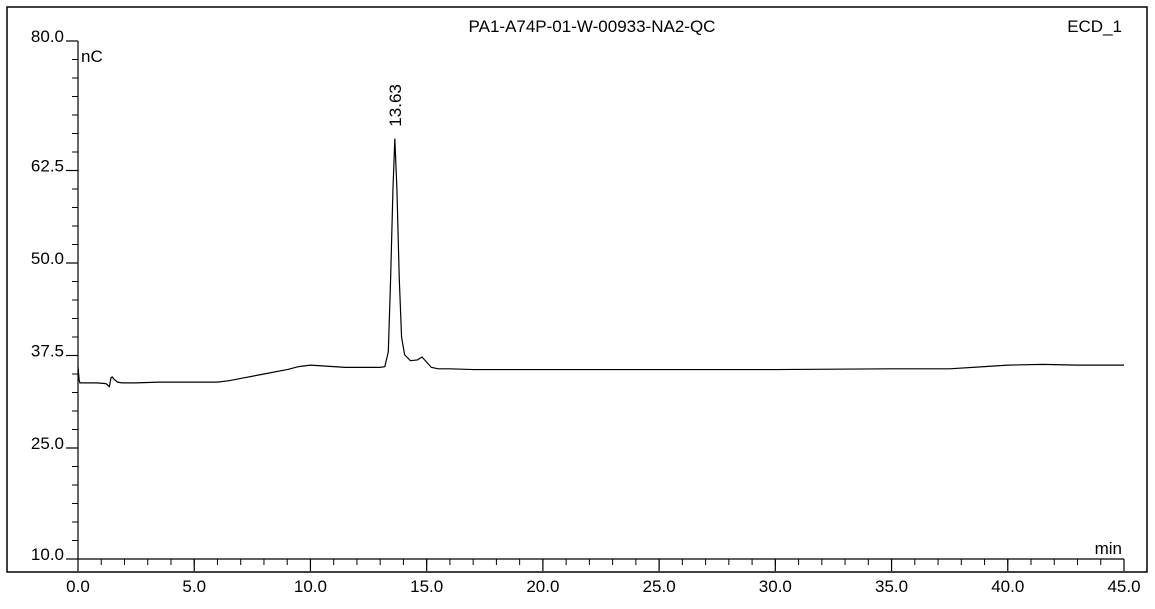  What do you see at coordinates (47, 166) in the screenshot?
I see `y-tick-label: 62.5` at bounding box center [47, 166].